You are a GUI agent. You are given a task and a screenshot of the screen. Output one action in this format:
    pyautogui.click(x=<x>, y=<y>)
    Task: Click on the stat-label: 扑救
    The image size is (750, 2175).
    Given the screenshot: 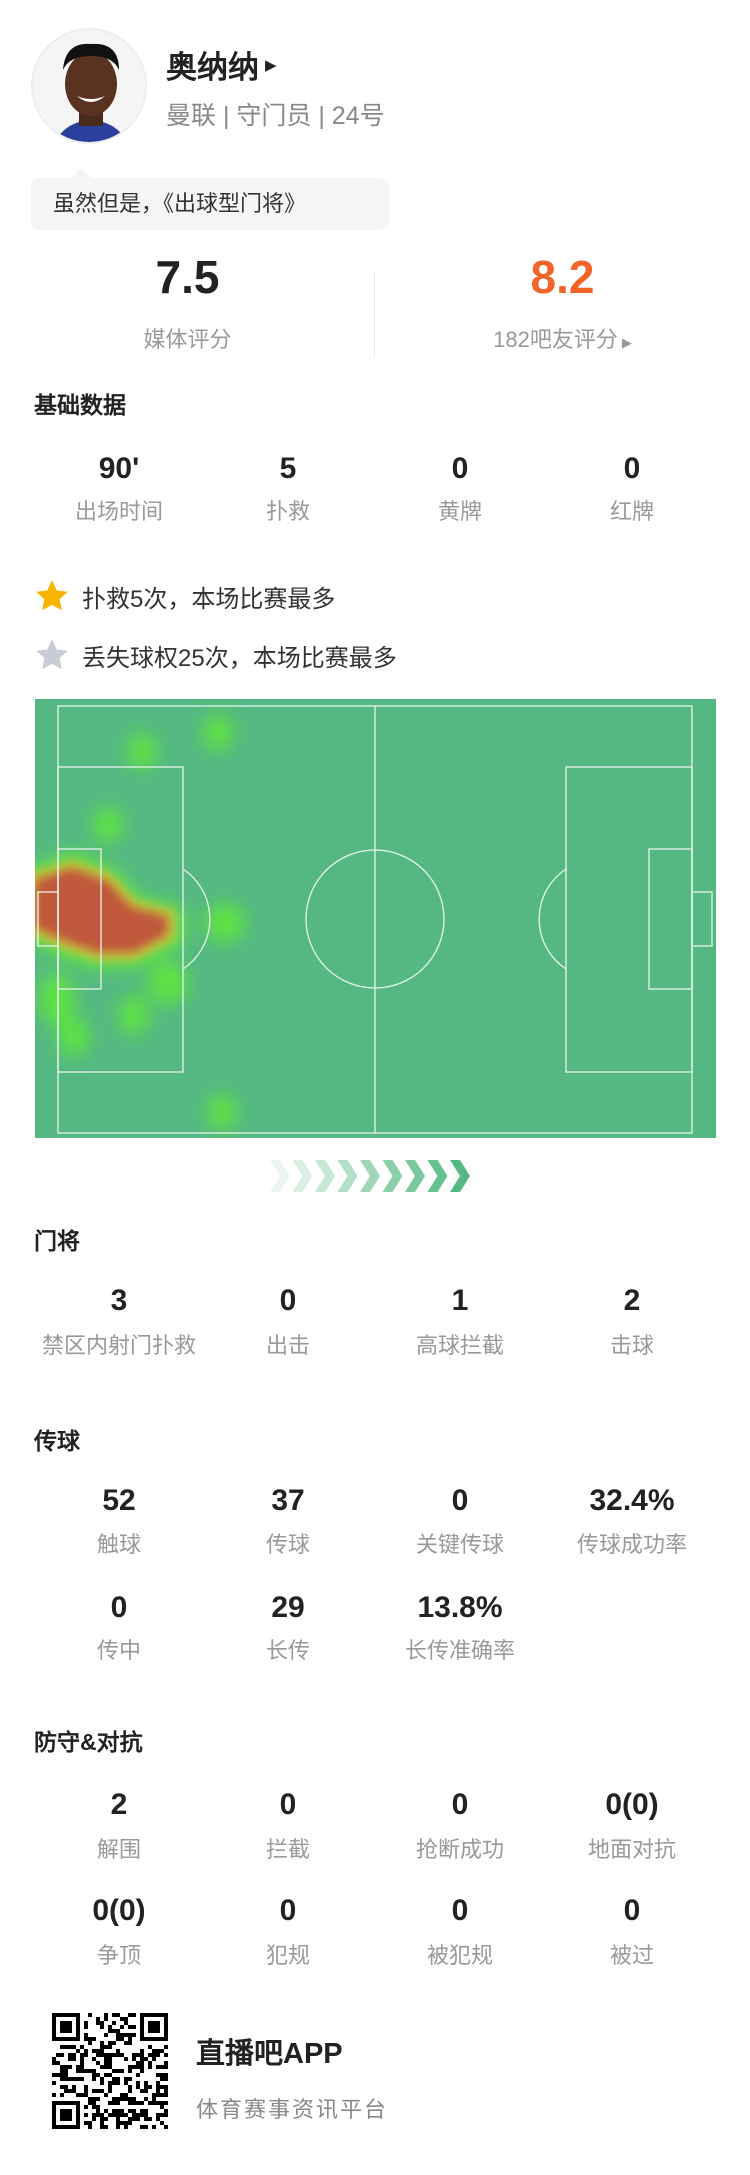 What is the action you would take?
    pyautogui.click(x=287, y=511)
    